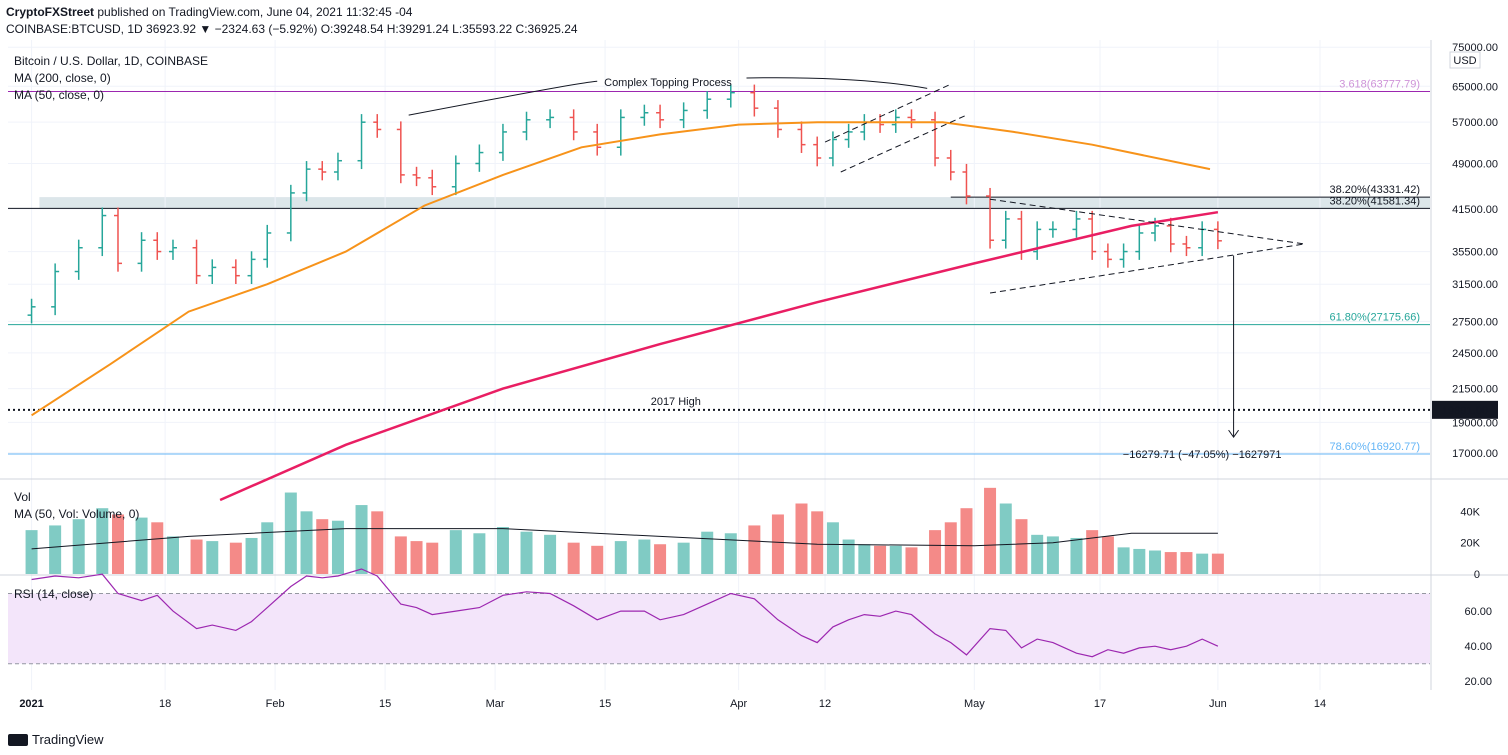  Describe the element at coordinates (1475, 165) in the screenshot. I see `price-tick-label: 49000.00` at that location.